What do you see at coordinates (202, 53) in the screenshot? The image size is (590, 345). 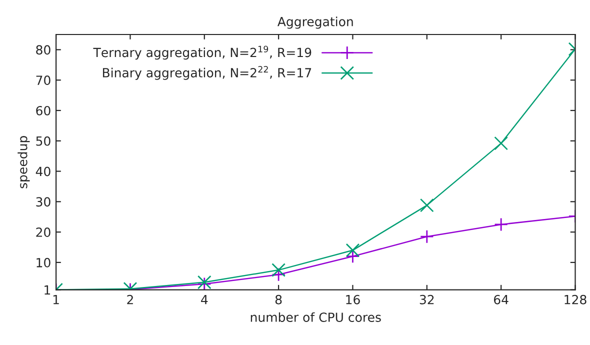 I see `legend-label: Ternary aggregation, N=2$^{19}$, R=19` at bounding box center [202, 53].